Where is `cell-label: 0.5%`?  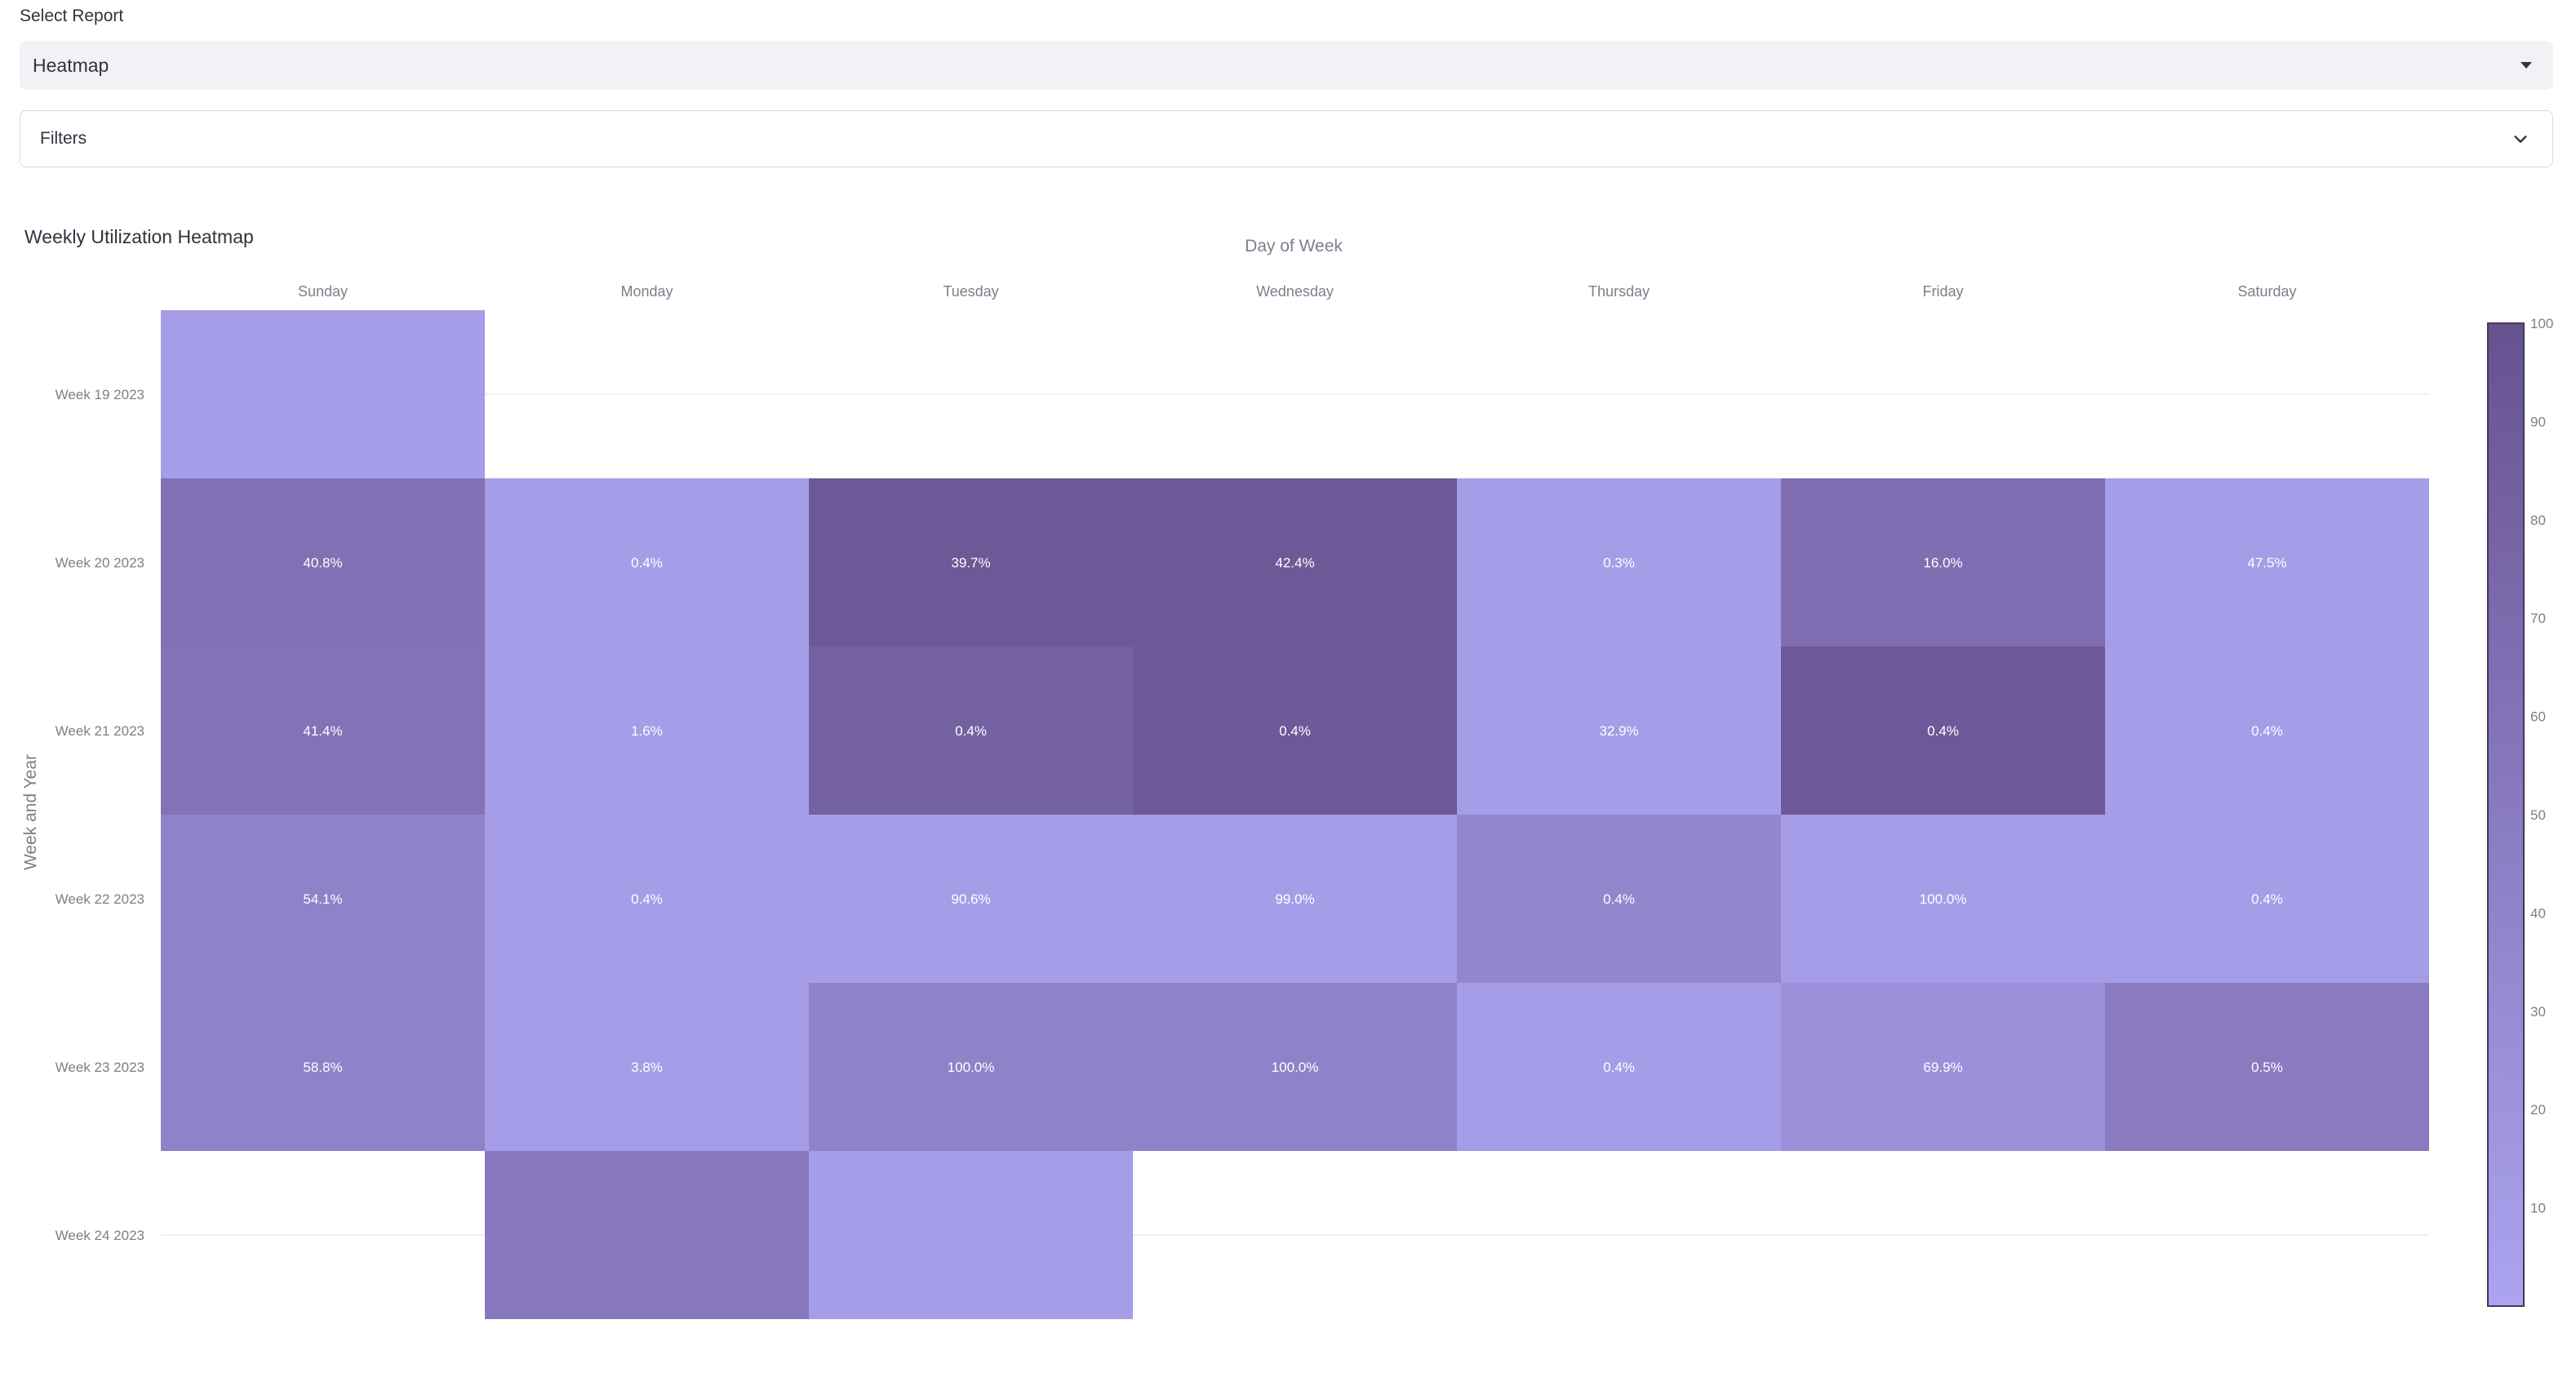
cell-label: 0.5% is located at coordinates (2267, 1067).